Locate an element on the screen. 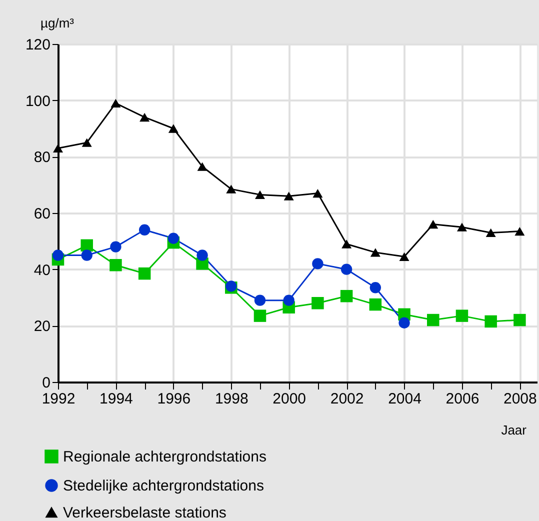 Image resolution: width=539 pixels, height=521 pixels. y-tick-label: 40 is located at coordinates (42, 270).